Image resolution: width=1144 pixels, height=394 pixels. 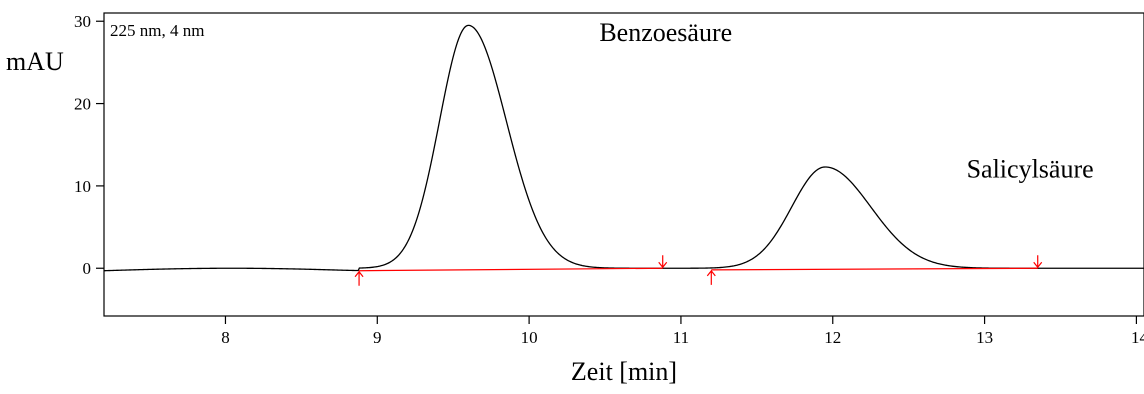 I want to click on x-tick-label: 12, so click(x=832, y=337).